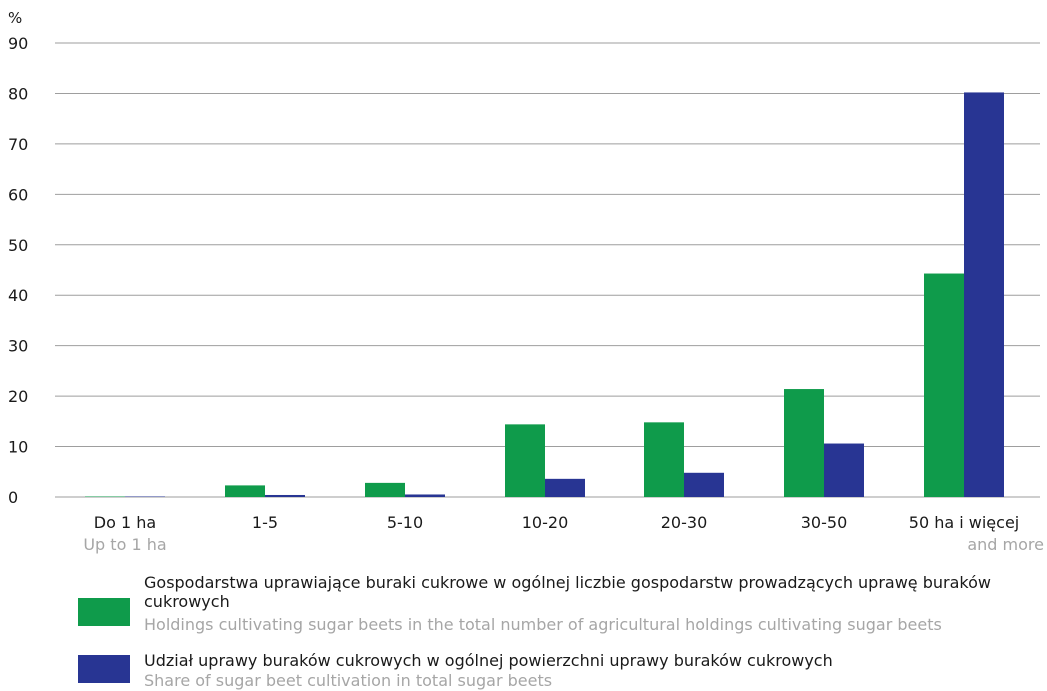 The image size is (1047, 691). What do you see at coordinates (18, 346) in the screenshot?
I see `y-tick-label: 30` at bounding box center [18, 346].